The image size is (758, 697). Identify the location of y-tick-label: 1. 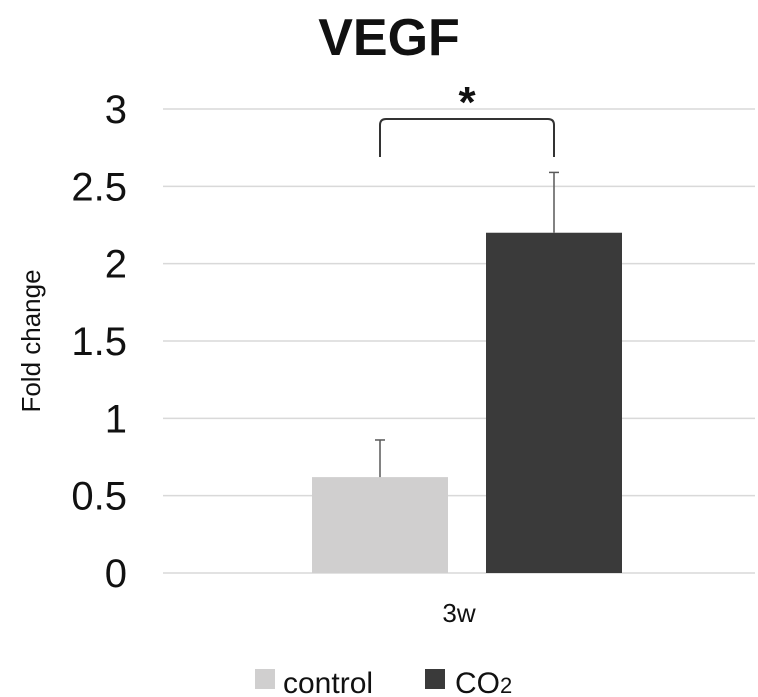
(116, 419).